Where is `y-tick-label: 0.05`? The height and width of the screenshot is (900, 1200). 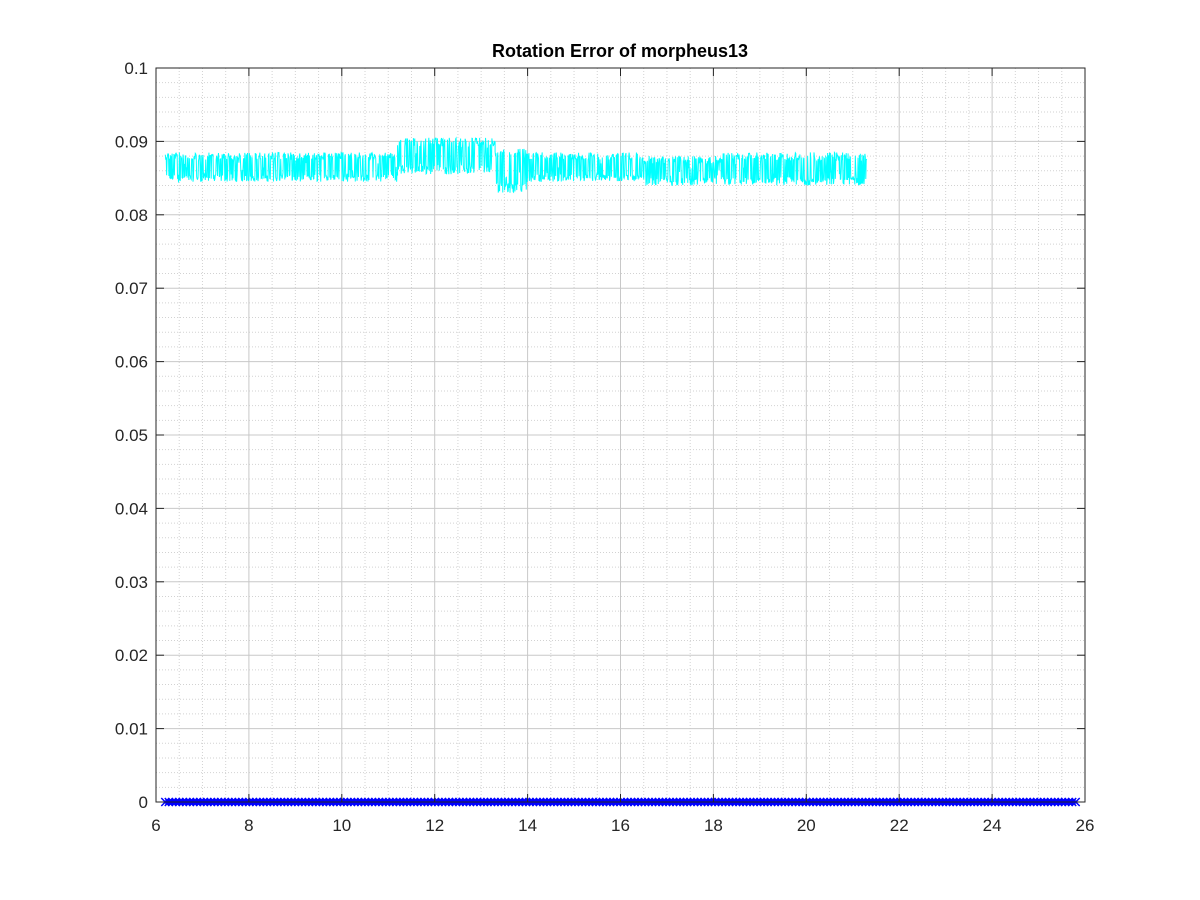 y-tick-label: 0.05 is located at coordinates (131, 435).